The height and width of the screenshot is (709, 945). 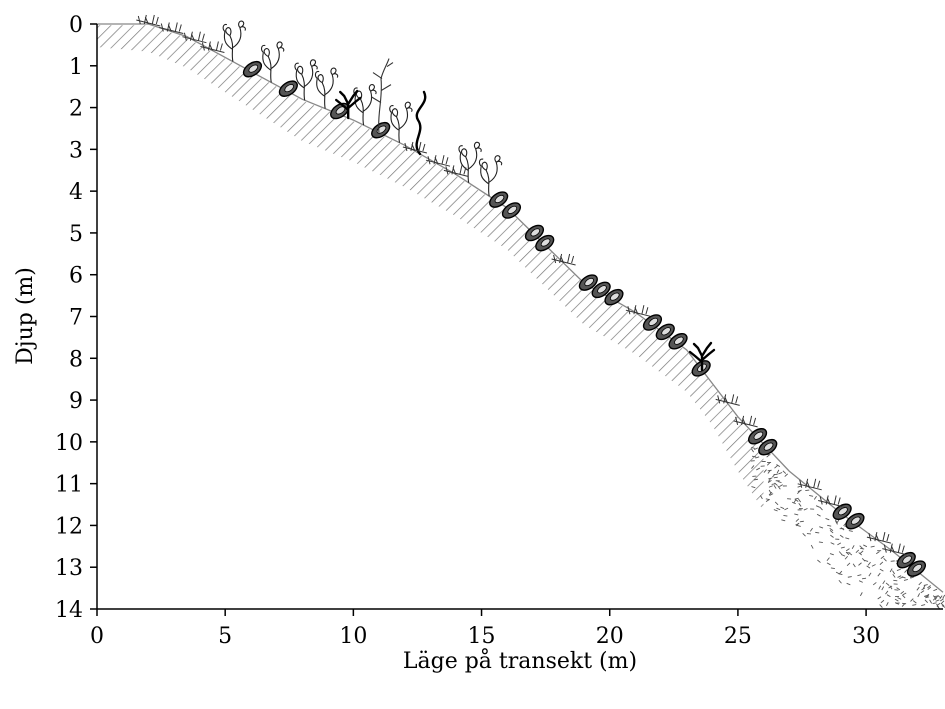 What do you see at coordinates (97, 636) in the screenshot?
I see `x-tick-label: 0` at bounding box center [97, 636].